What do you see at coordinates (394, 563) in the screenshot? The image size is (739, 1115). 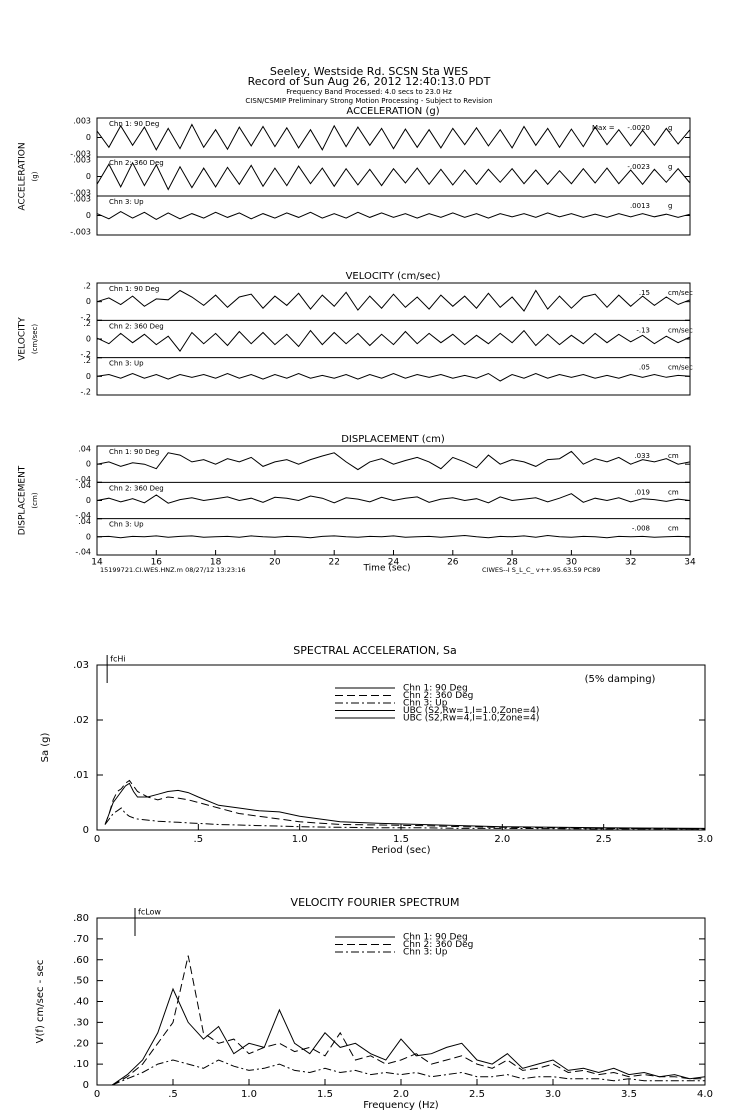 I see `x-tick-label: 24` at bounding box center [394, 563].